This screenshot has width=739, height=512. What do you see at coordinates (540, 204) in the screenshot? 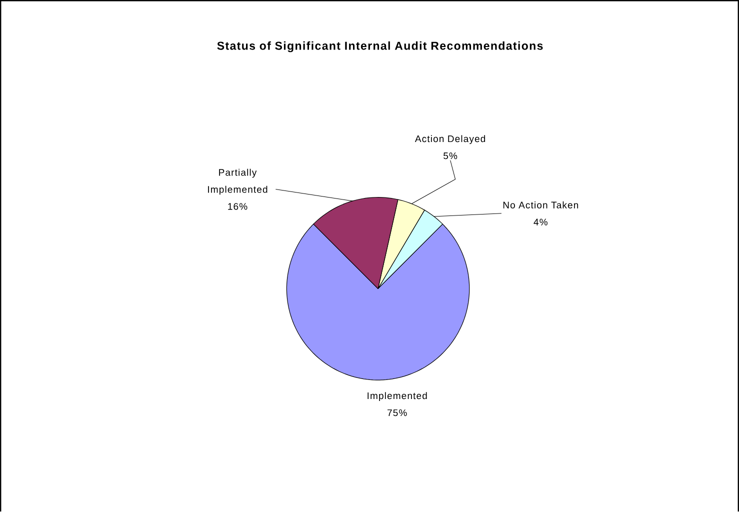
I see `slice-label: No Action Taken` at bounding box center [540, 204].